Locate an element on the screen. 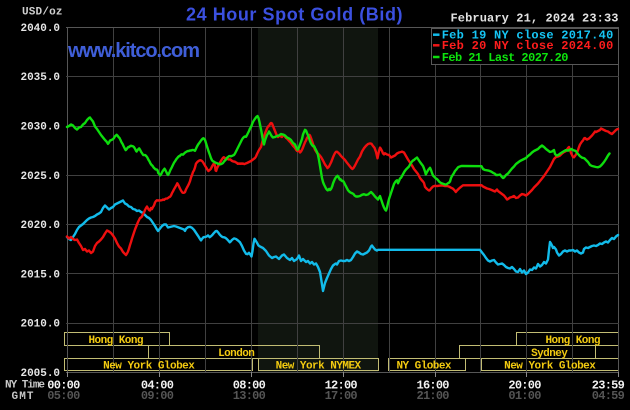 This screenshot has height=410, width=630. svg-text: February 21, 2024 23:33 is located at coordinates (535, 18).